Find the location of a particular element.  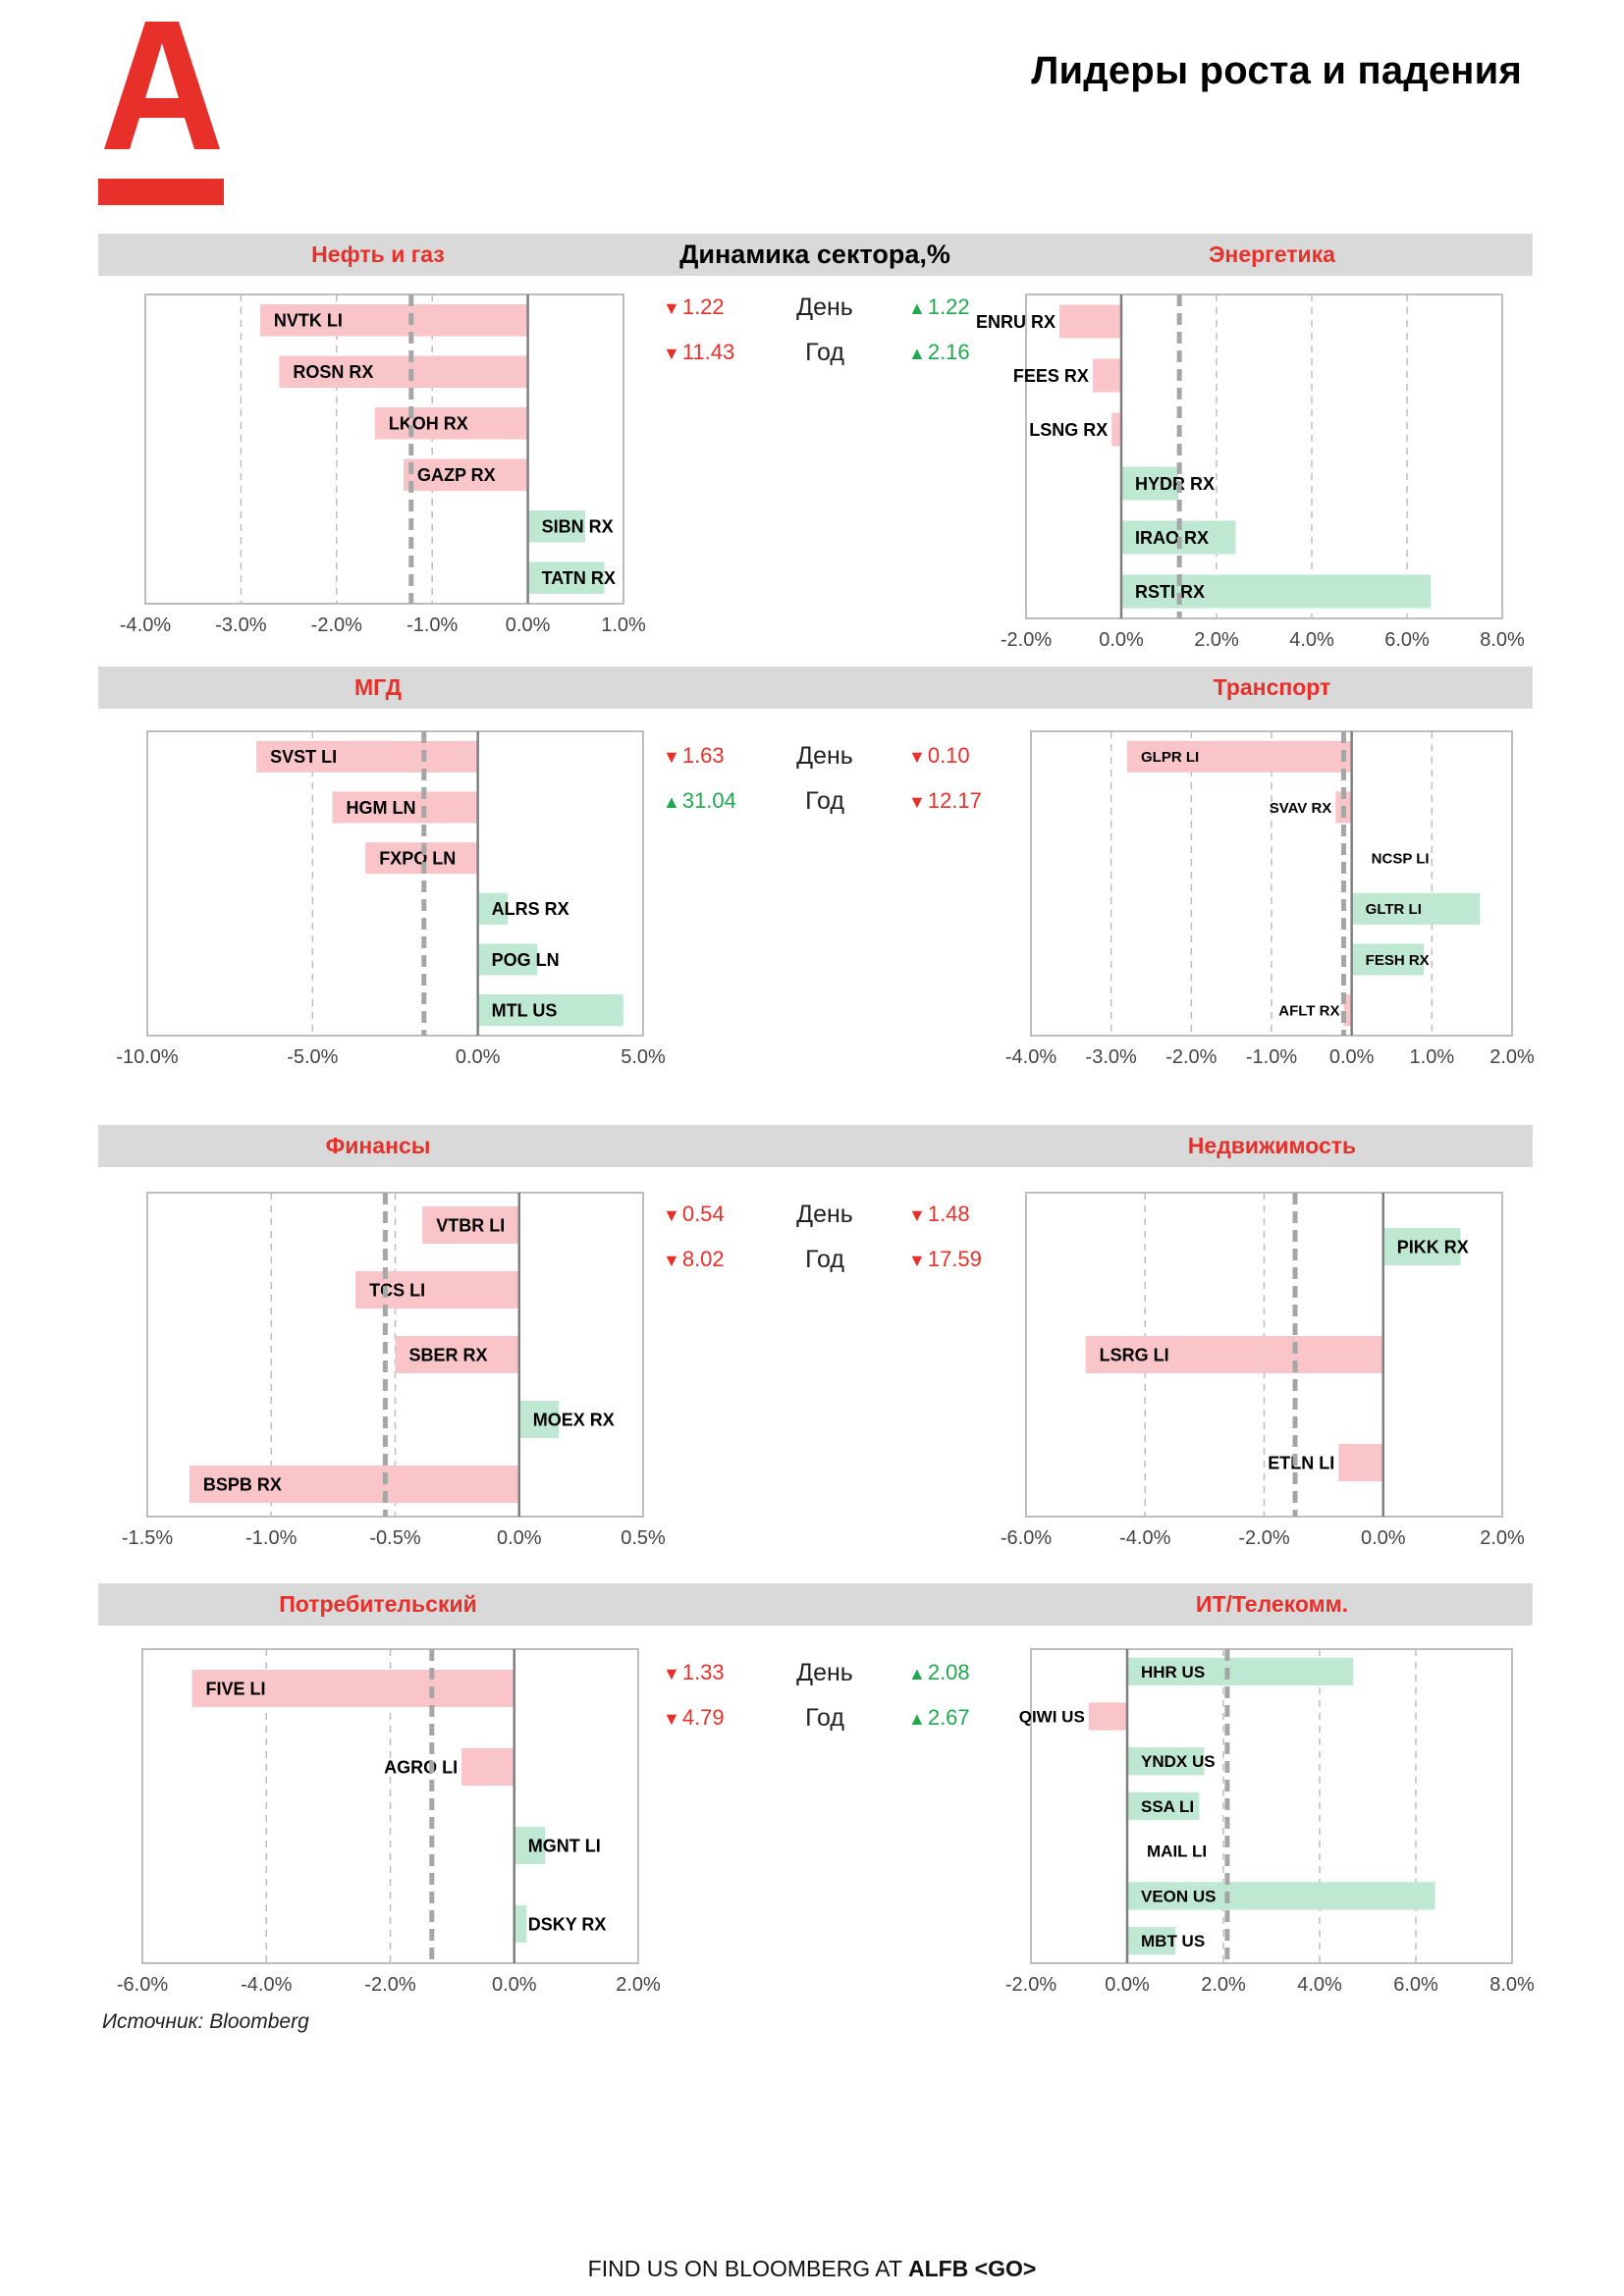

x-tick-label: 6.0% is located at coordinates (1407, 640).